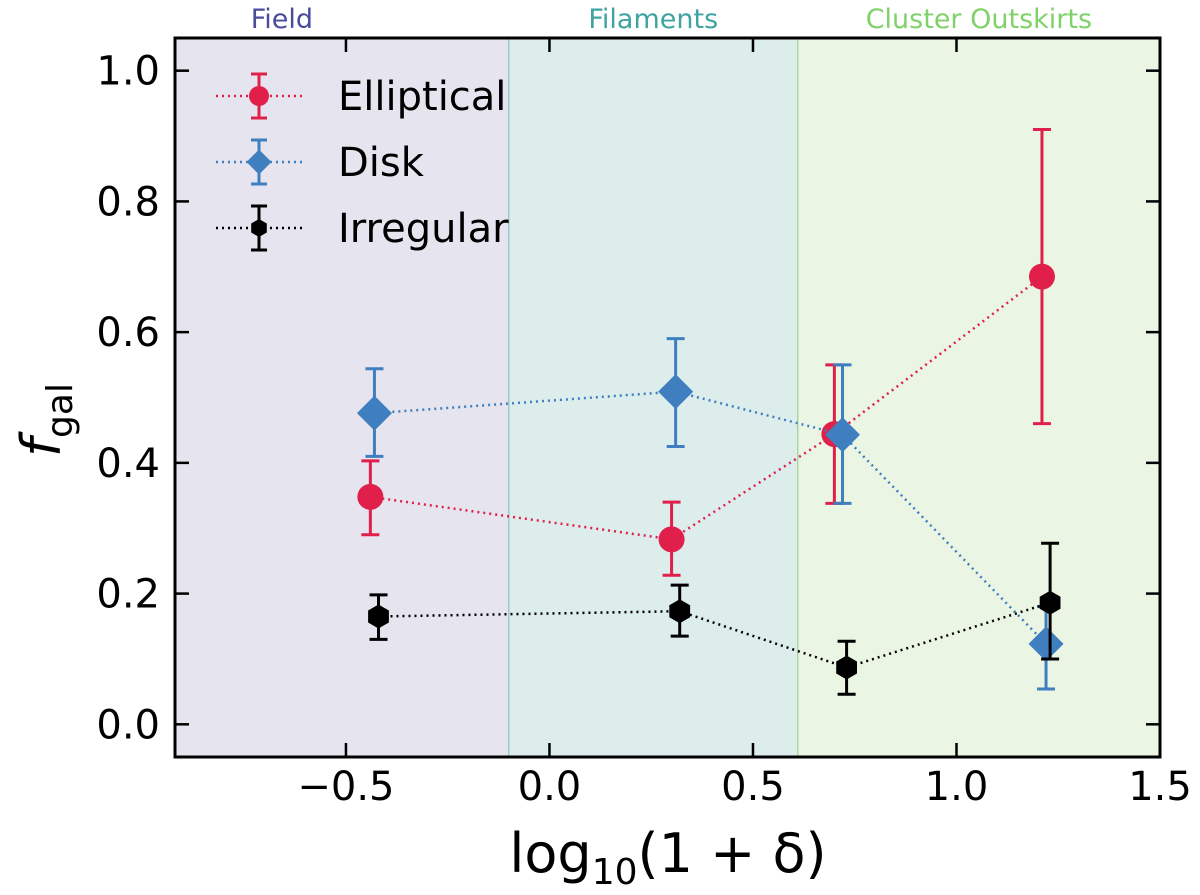  What do you see at coordinates (128, 202) in the screenshot?
I see `y-tick-label: 0.8` at bounding box center [128, 202].